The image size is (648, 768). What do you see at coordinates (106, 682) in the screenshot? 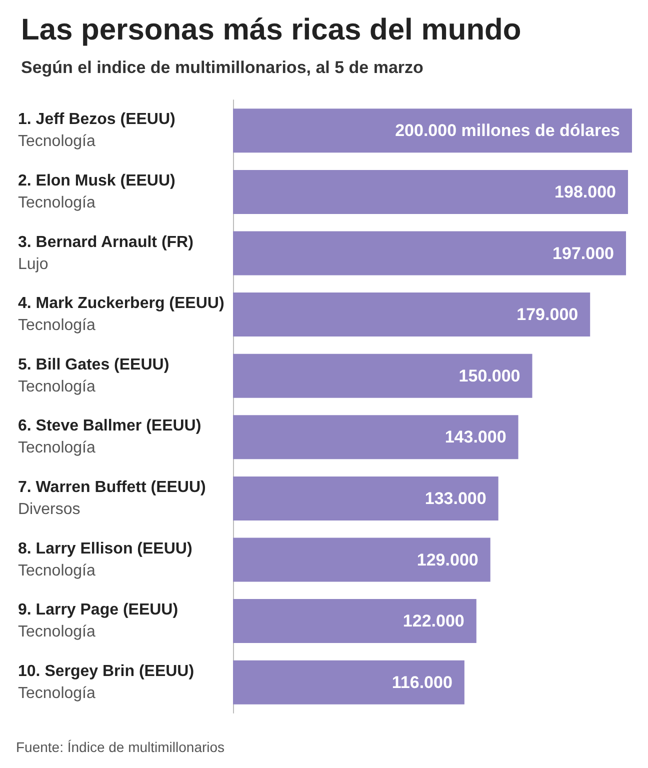
I see `y-tick-label: 10. Sergey Brin (EEUU) Tecnología` at bounding box center [106, 682].